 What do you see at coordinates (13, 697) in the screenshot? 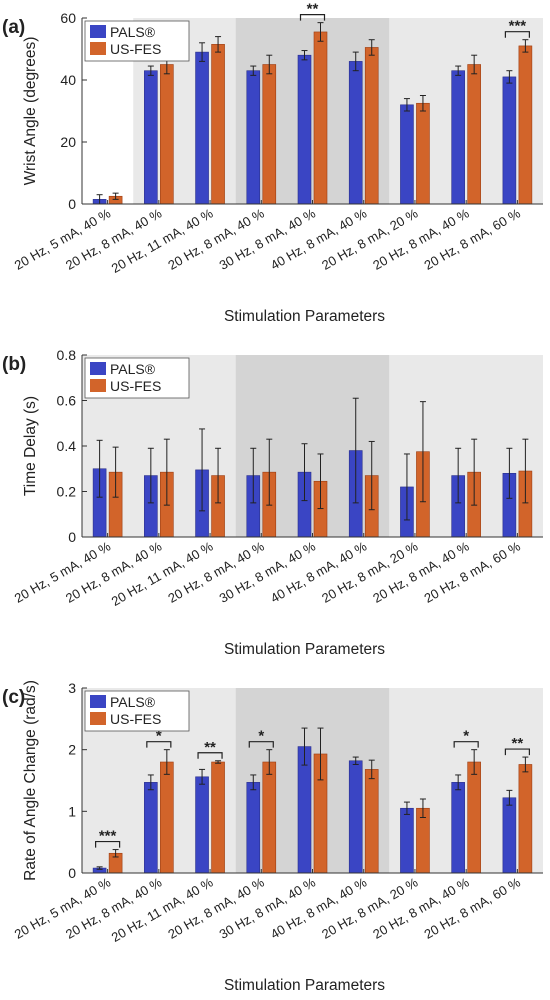
I see `panel-label: (c)` at bounding box center [13, 697].